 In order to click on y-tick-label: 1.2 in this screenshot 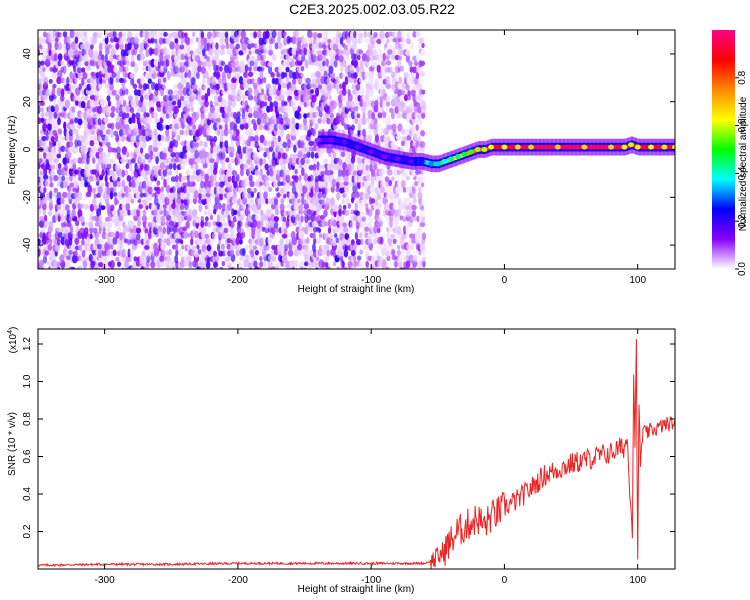, I will do `click(27, 344)`.